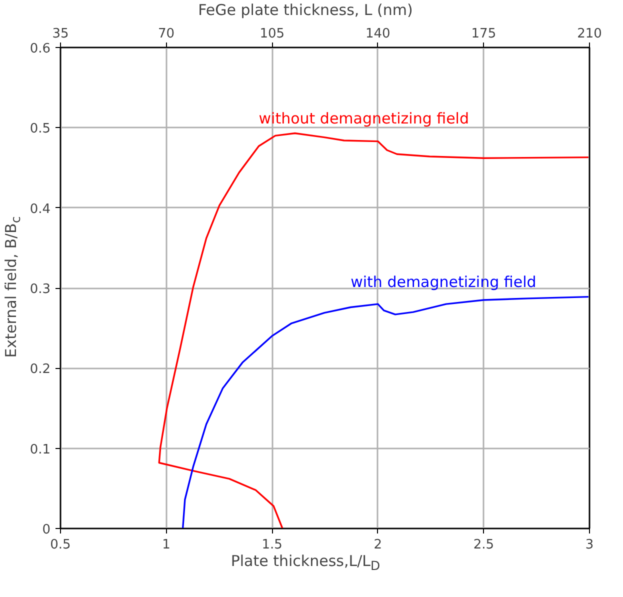 The height and width of the screenshot is (597, 623). Describe the element at coordinates (166, 545) in the screenshot. I see `x-tick-label: 1` at that location.